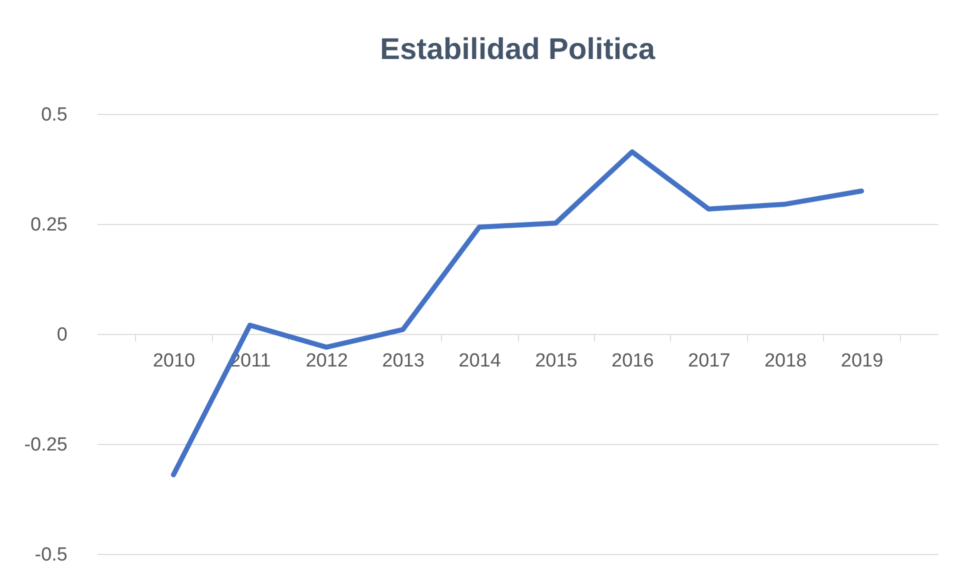  What do you see at coordinates (709, 361) in the screenshot?
I see `x-tick-label: 2017` at bounding box center [709, 361].